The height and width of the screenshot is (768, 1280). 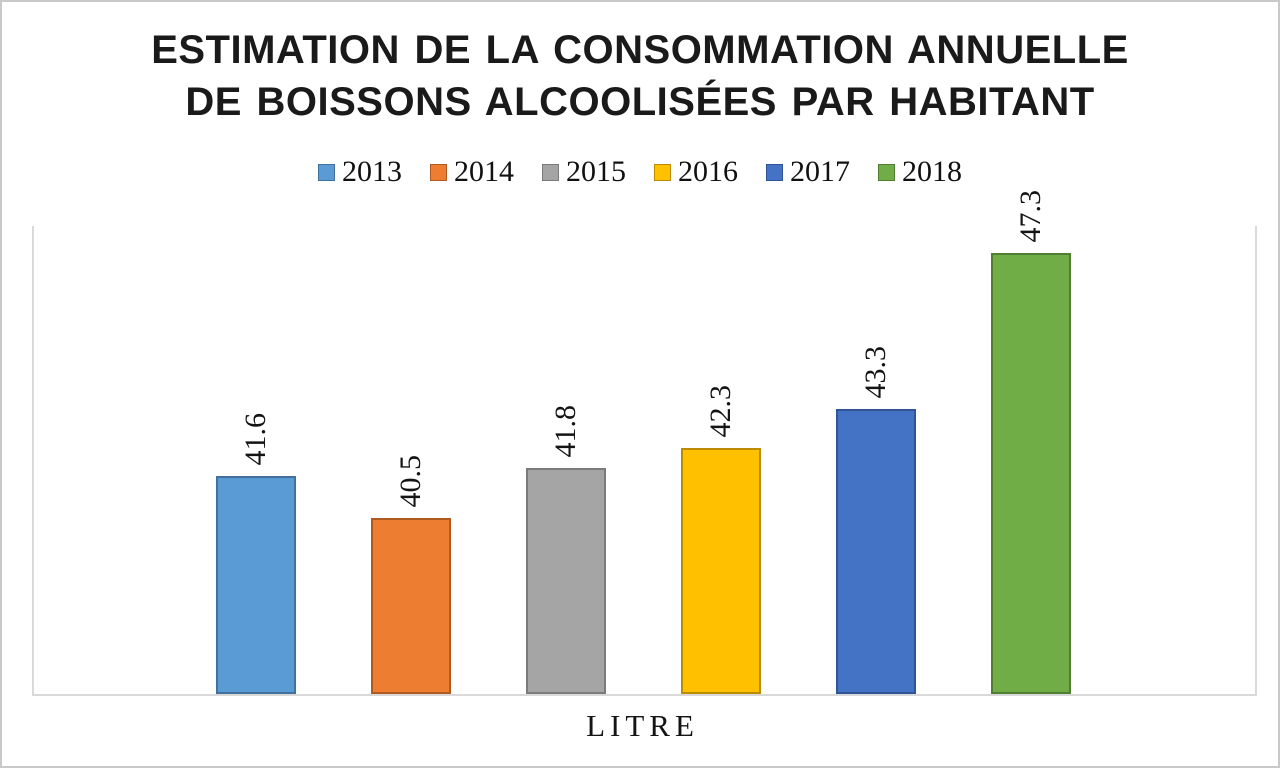 I want to click on legend-item: 2016, so click(x=696, y=172).